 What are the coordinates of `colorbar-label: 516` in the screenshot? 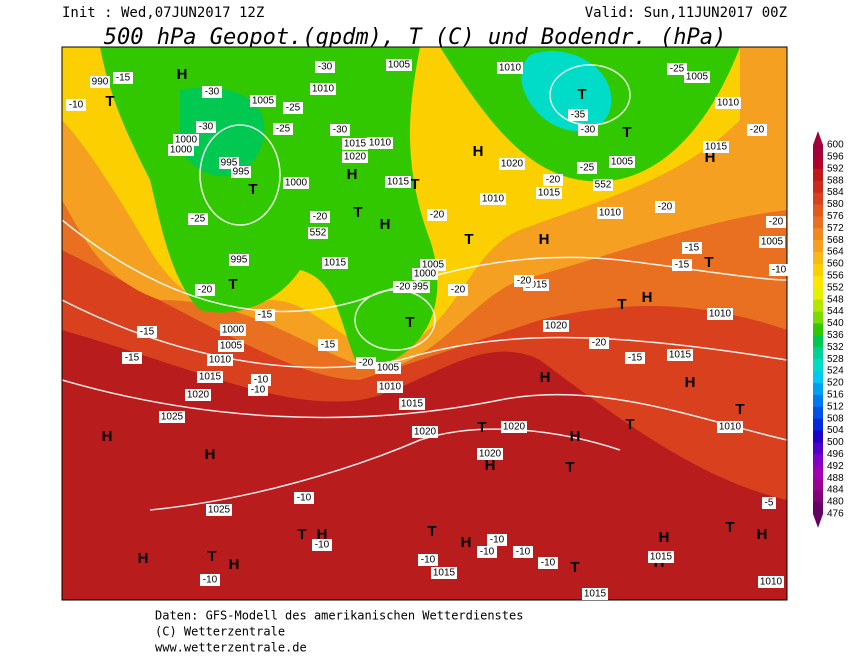 It's located at (835, 395).